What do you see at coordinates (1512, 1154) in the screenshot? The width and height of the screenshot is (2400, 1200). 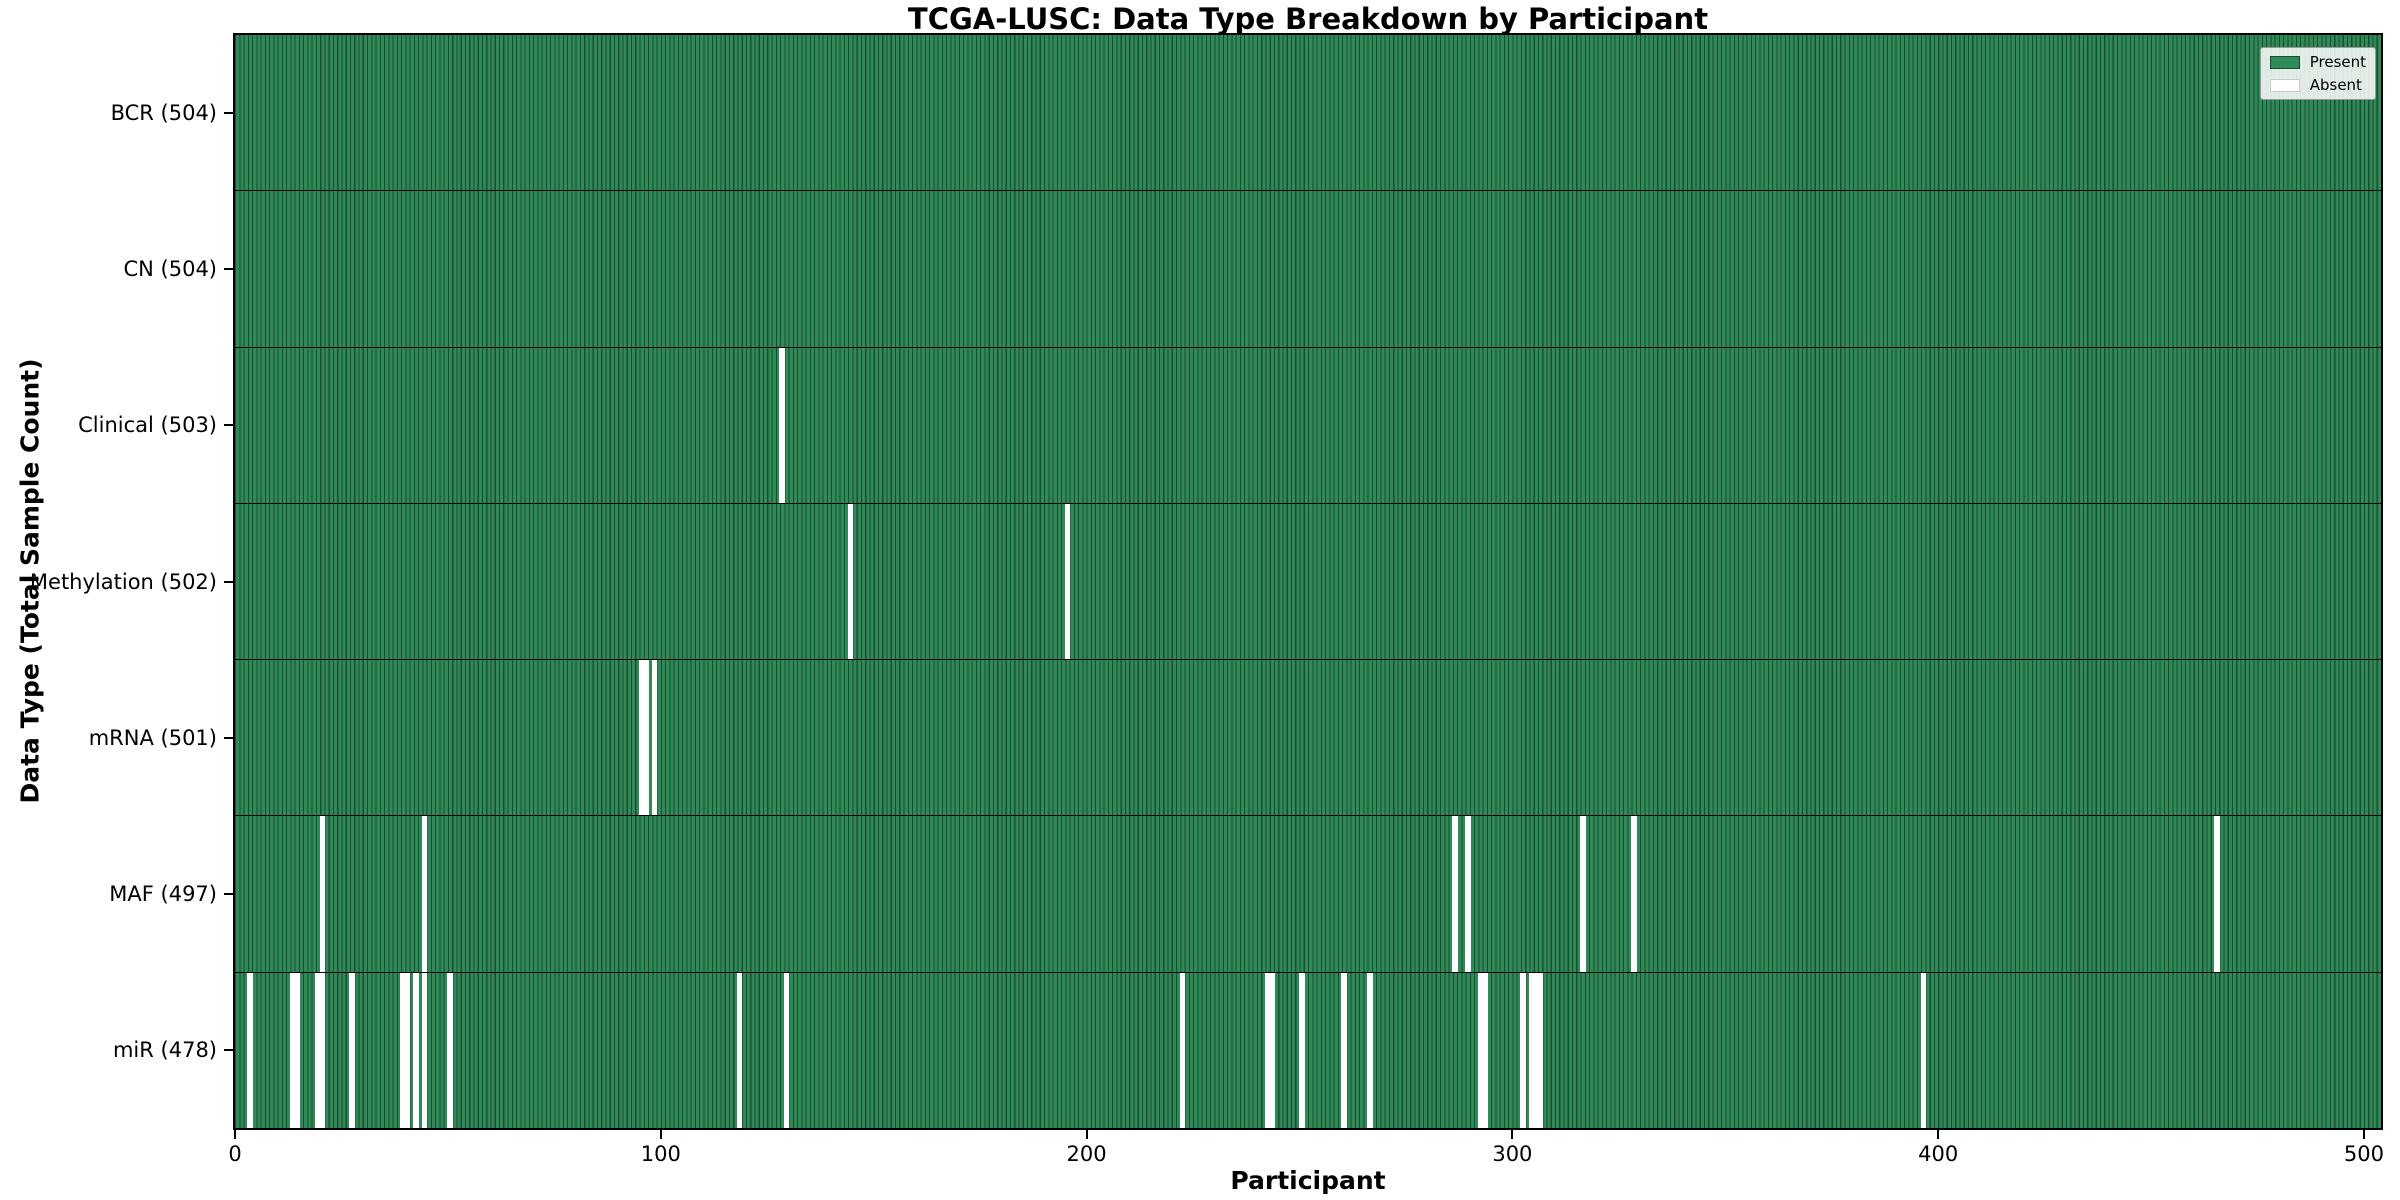 I see `x-tick-label: 300` at bounding box center [1512, 1154].